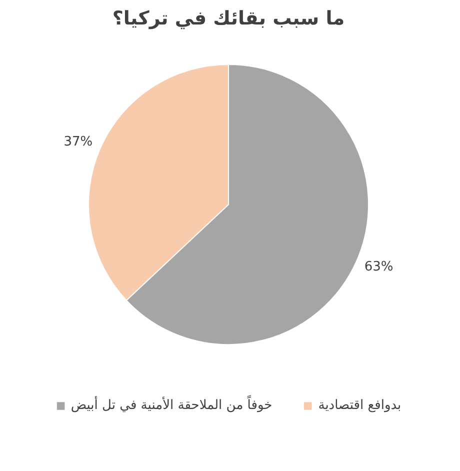 The height and width of the screenshot is (471, 460). I want to click on legend-label: بدوافع اقتصادية, so click(360, 405).